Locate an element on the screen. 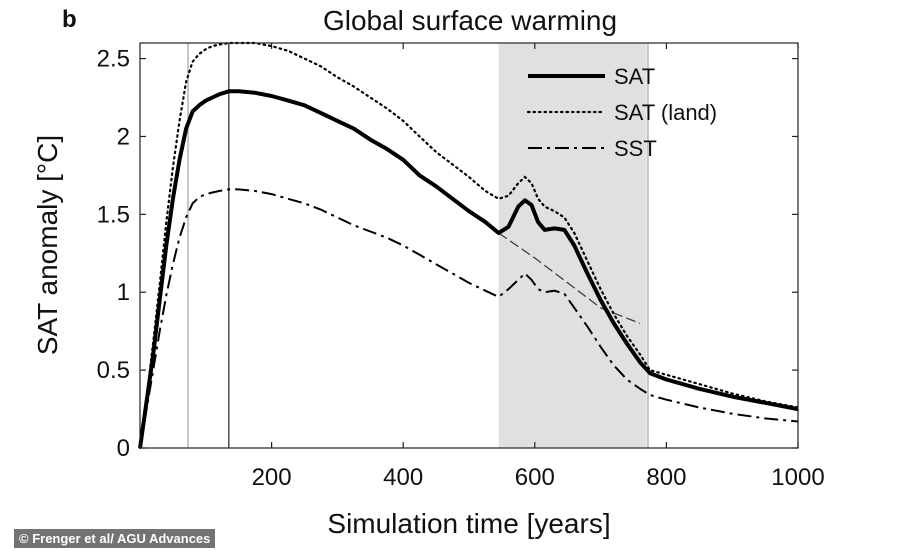  y-tick-label: 2 is located at coordinates (123, 136).